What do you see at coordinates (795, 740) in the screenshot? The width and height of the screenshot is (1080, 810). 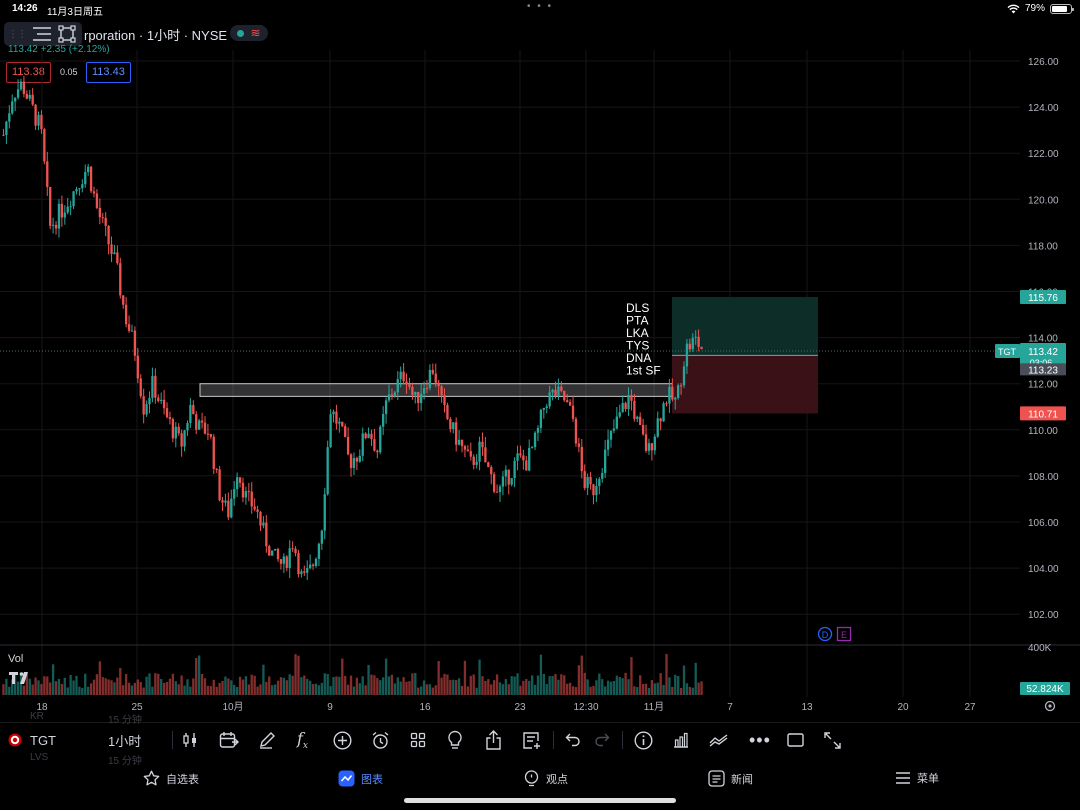 I see `window-button` at bounding box center [795, 740].